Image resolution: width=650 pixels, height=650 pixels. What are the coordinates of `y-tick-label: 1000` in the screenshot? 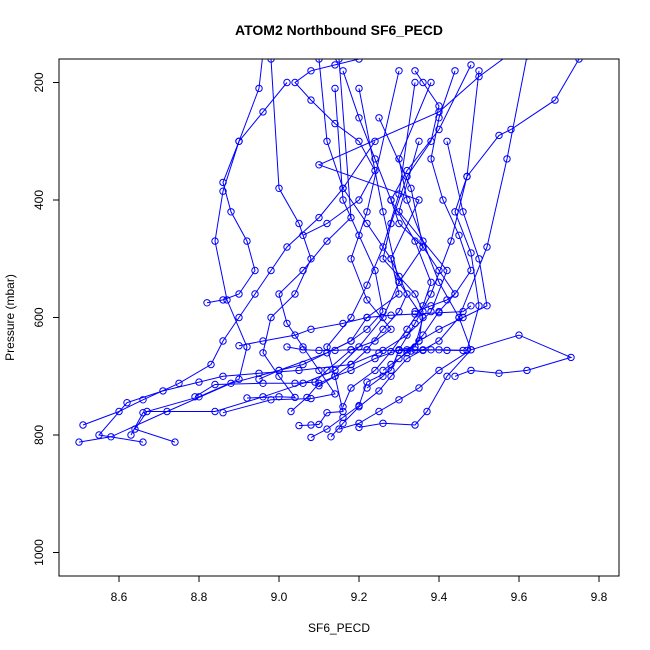 It's located at (39, 552).